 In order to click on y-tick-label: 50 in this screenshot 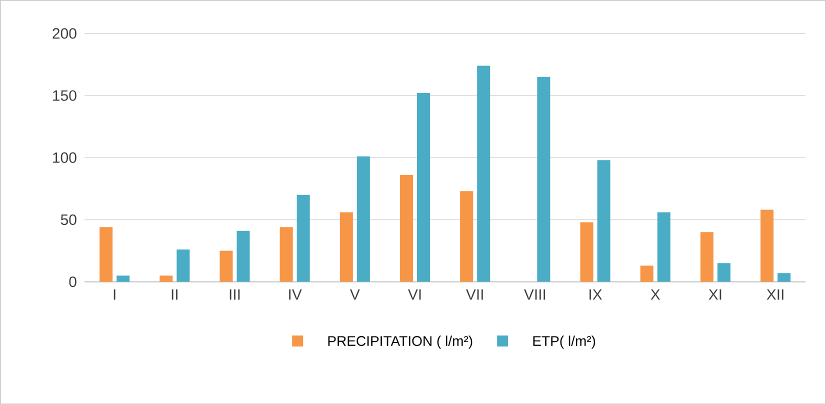, I will do `click(68, 219)`.